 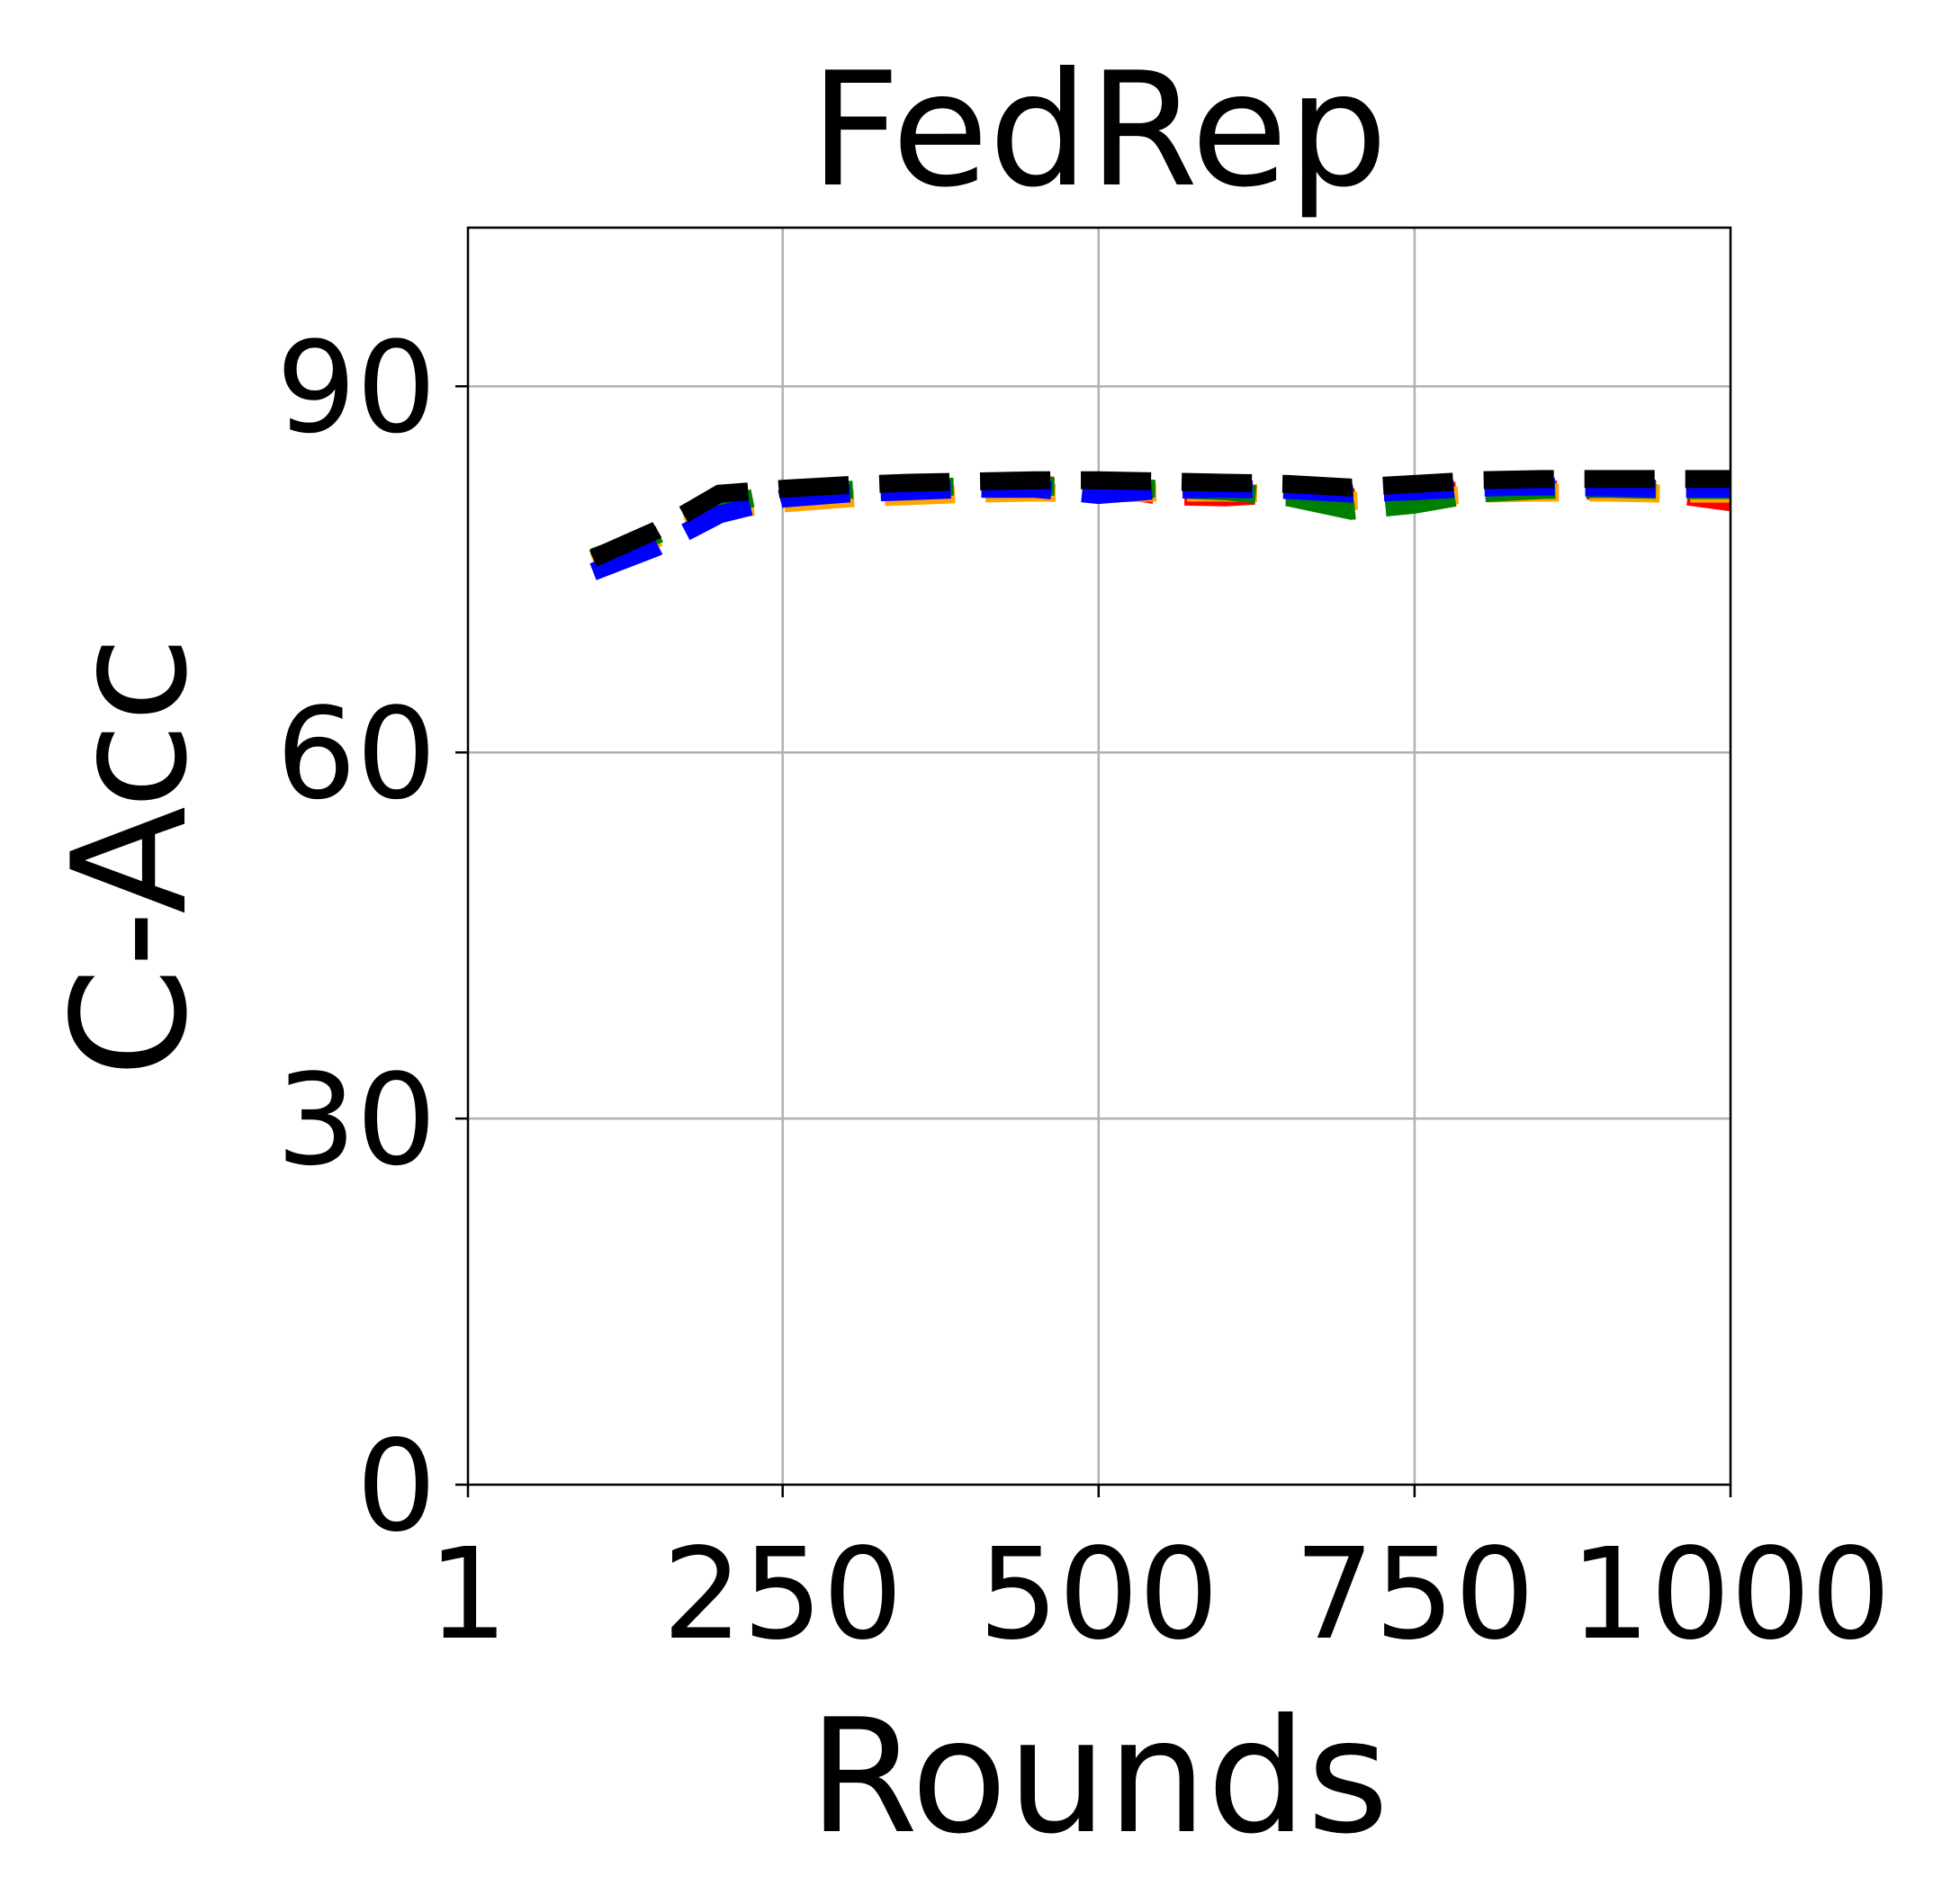 What do you see at coordinates (1099, 131) in the screenshot?
I see `chart-title: FedRep` at bounding box center [1099, 131].